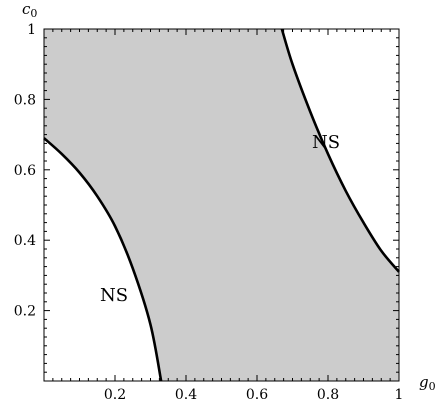  What do you see at coordinates (186, 395) in the screenshot?
I see `x-tick-label: 0.4` at bounding box center [186, 395].